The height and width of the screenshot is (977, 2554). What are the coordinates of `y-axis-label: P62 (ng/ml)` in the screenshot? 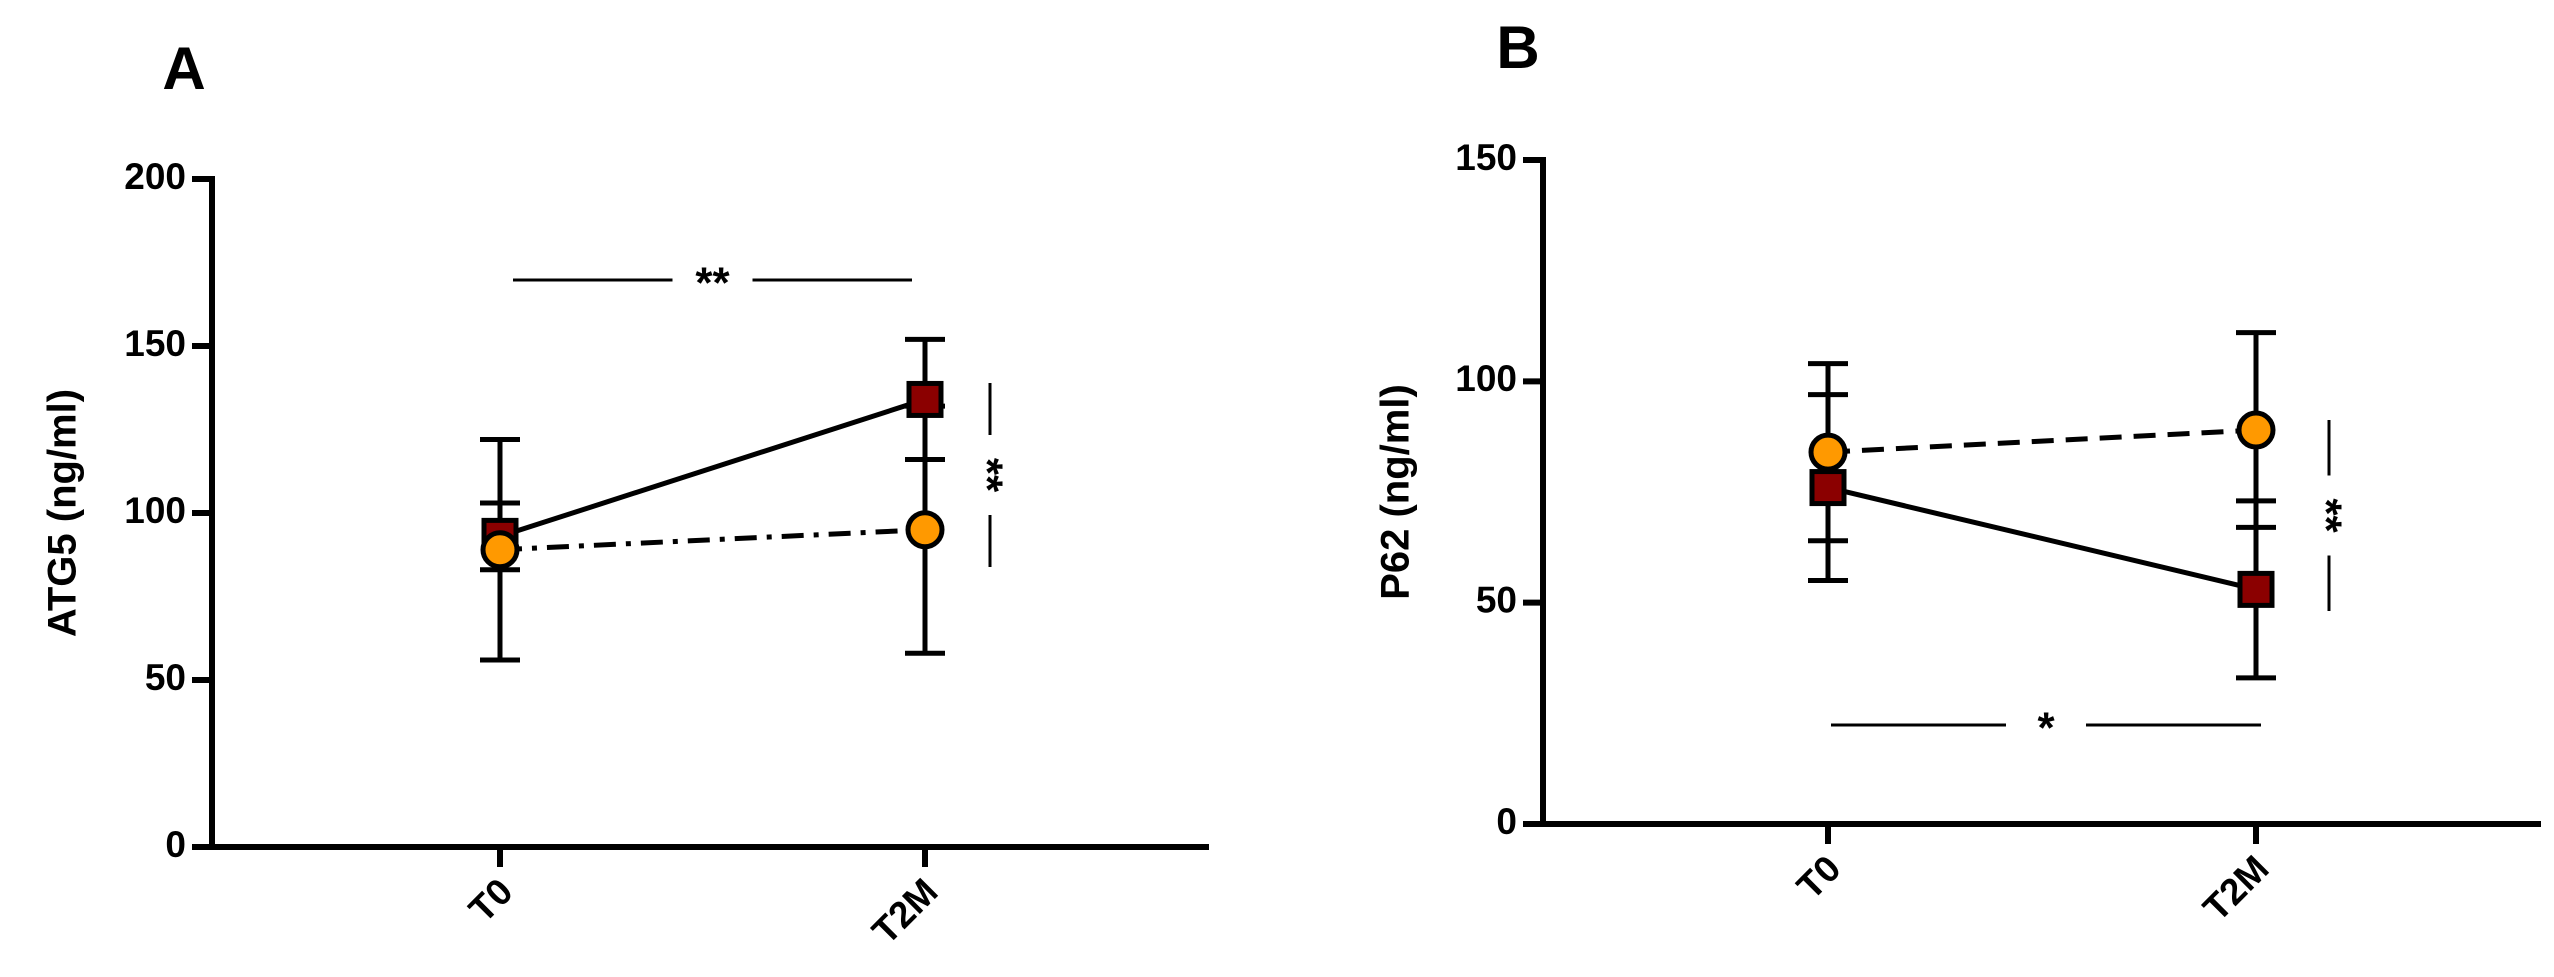 It's located at (1396, 492).